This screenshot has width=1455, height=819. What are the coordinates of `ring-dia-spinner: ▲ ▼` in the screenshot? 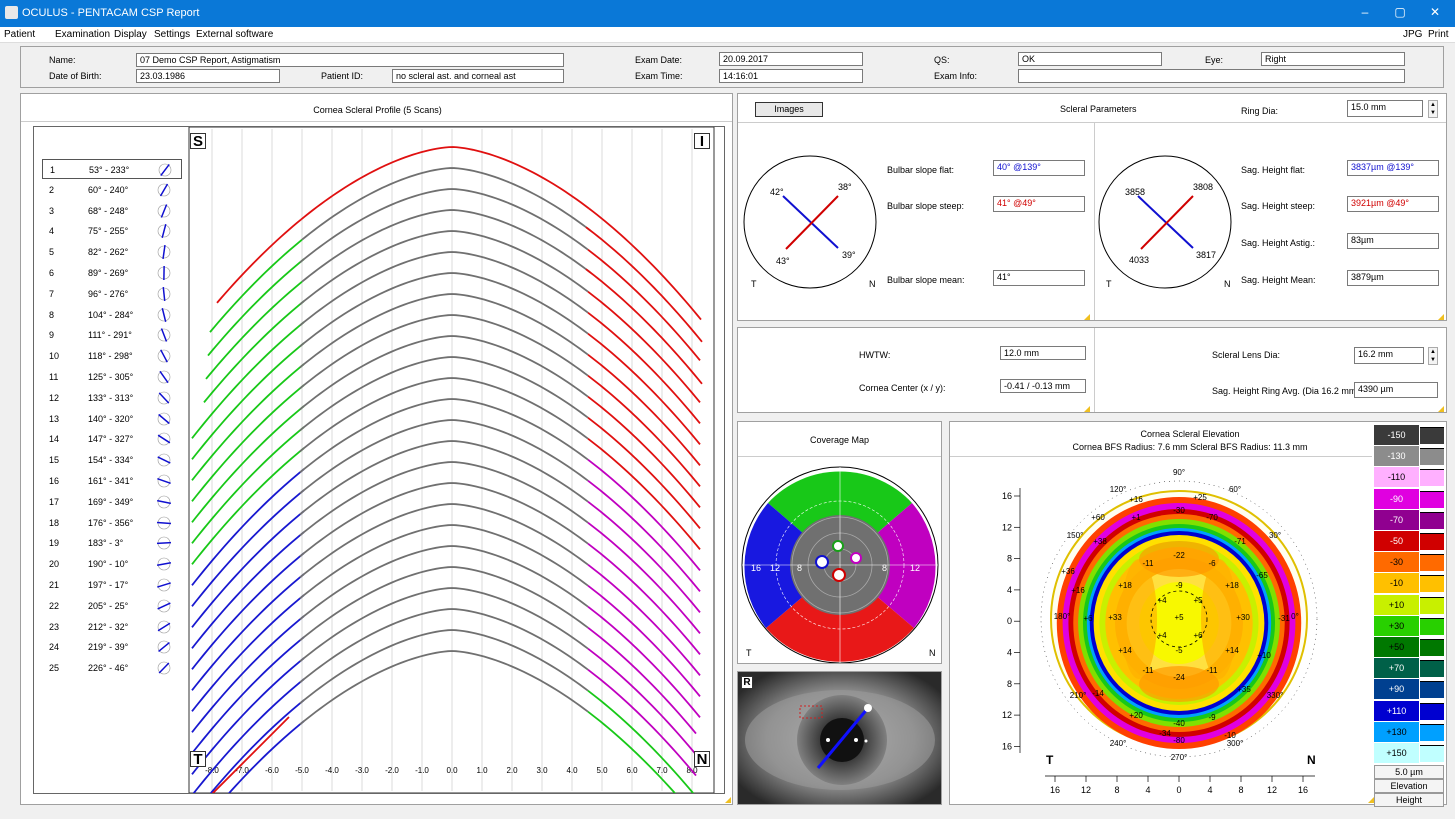 It's located at (1433, 109).